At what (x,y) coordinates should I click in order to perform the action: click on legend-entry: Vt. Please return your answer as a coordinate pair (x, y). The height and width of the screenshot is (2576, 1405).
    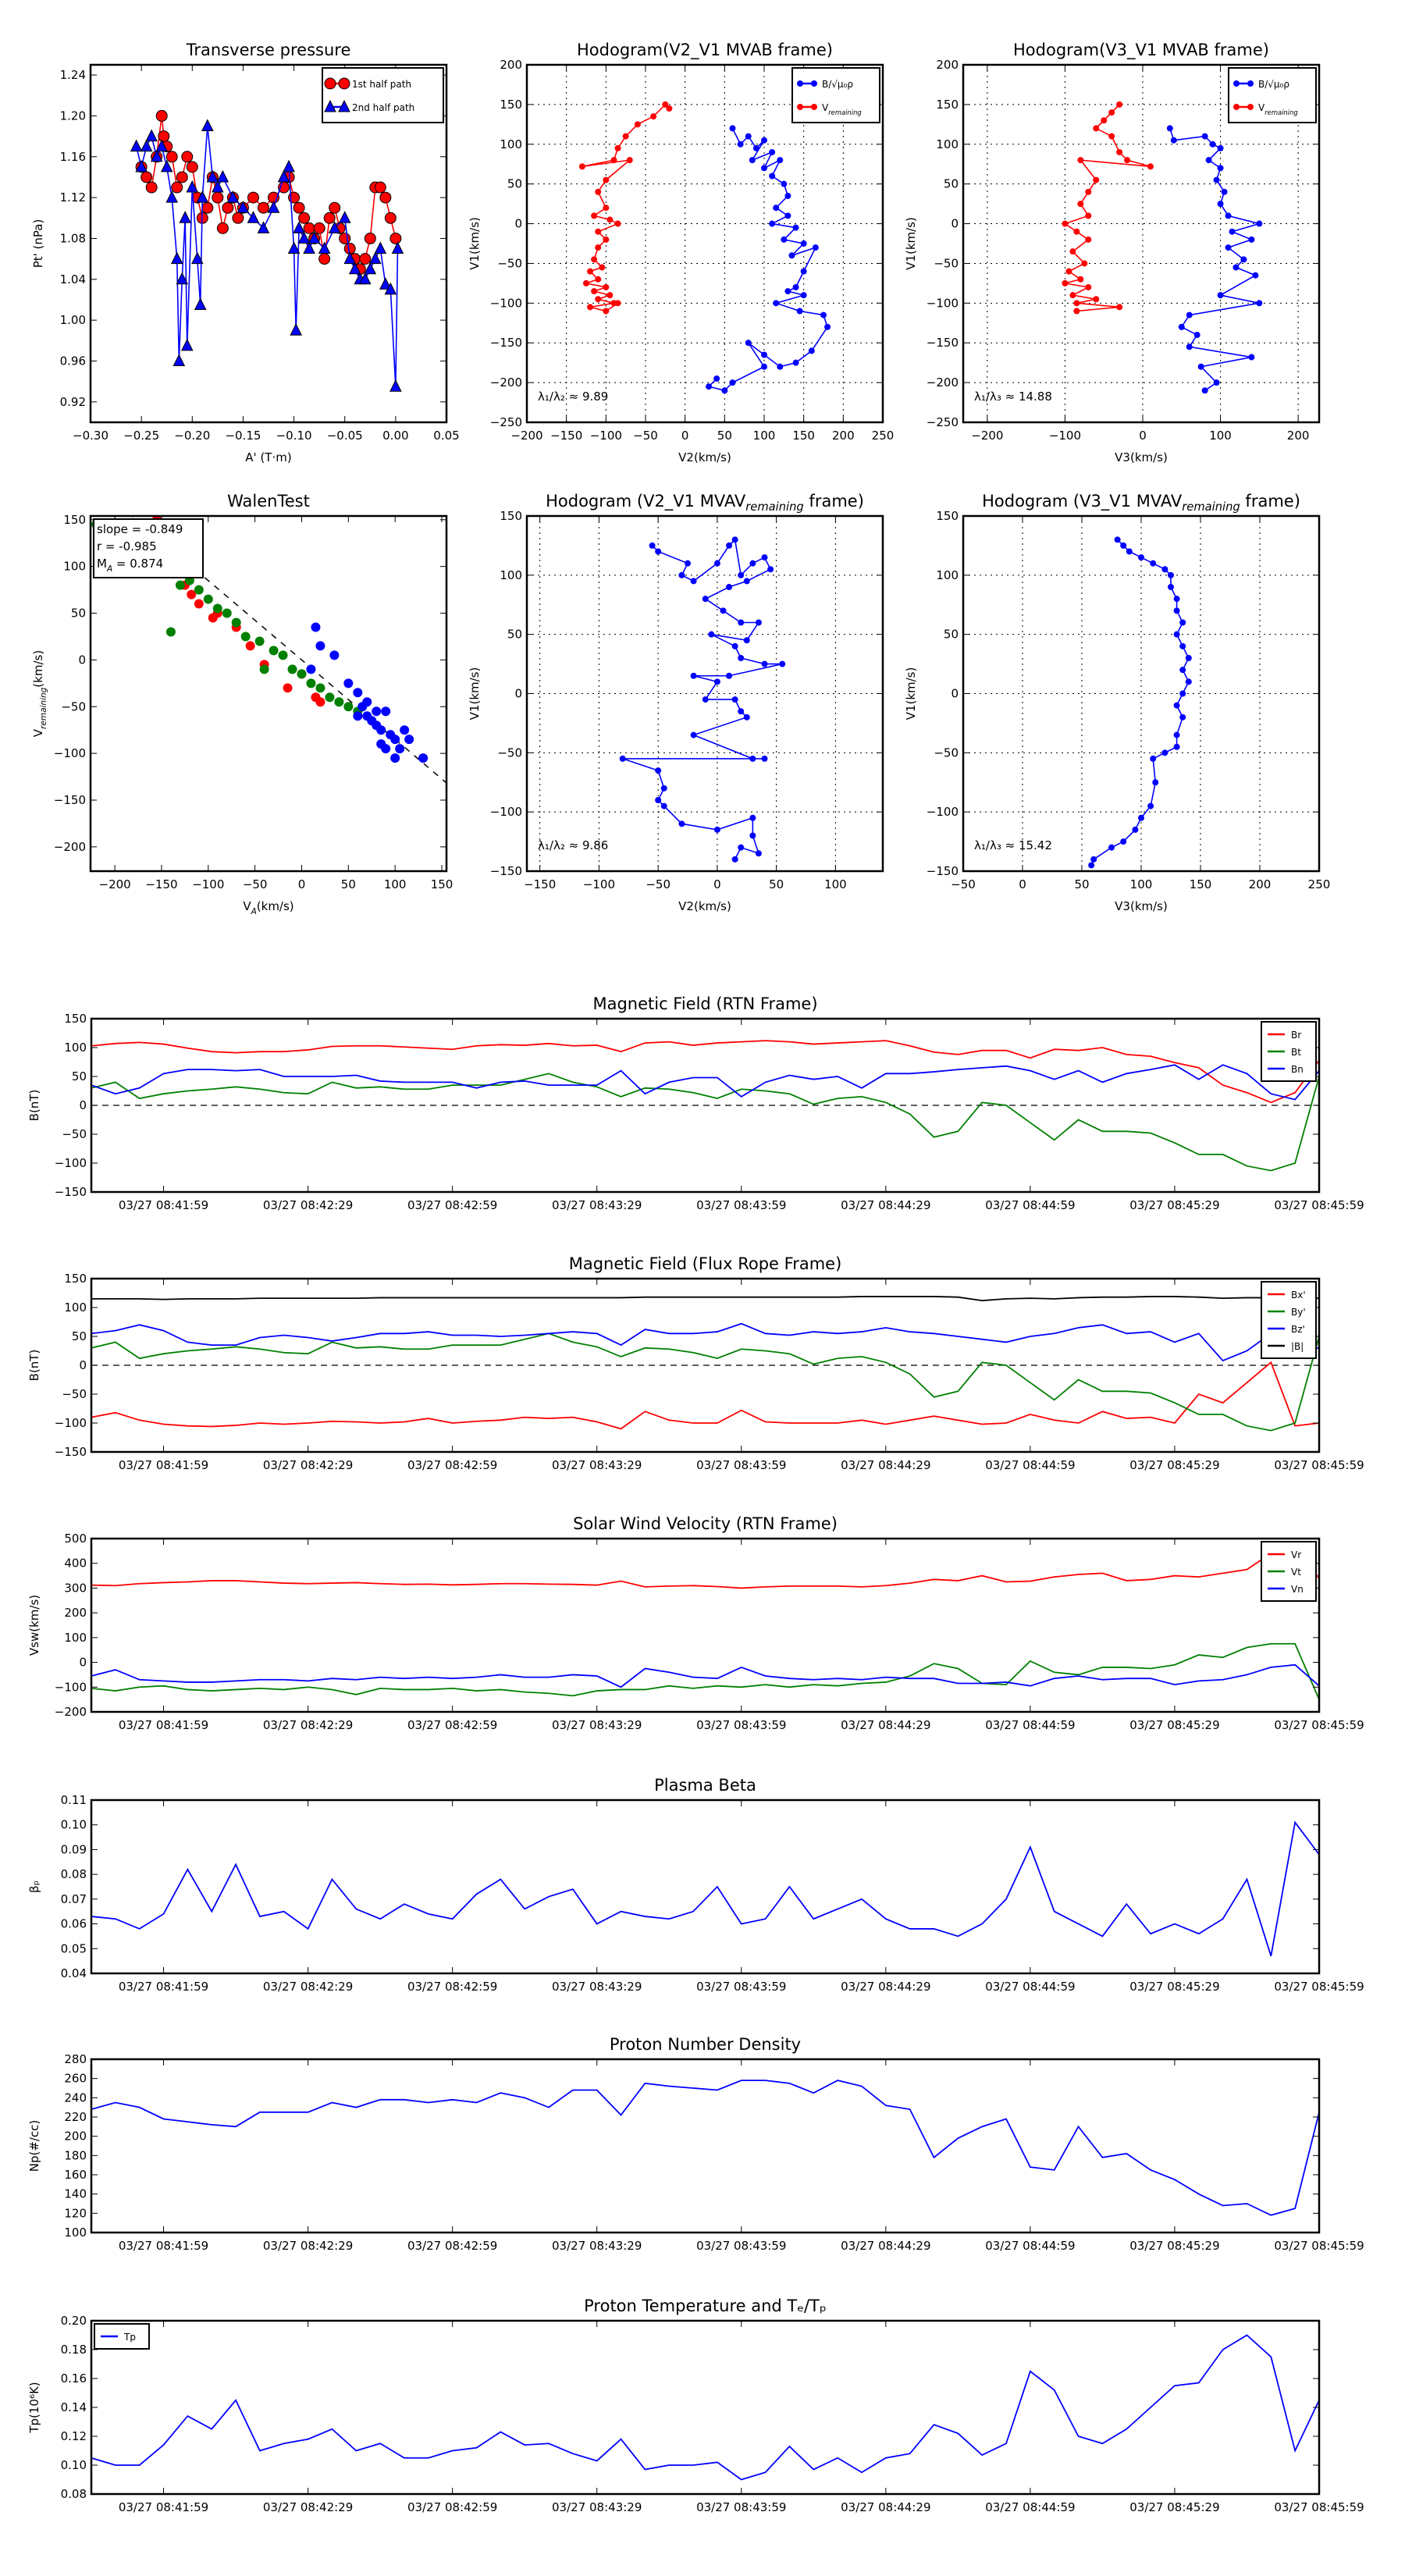
    Looking at the image, I should click on (1285, 1572).